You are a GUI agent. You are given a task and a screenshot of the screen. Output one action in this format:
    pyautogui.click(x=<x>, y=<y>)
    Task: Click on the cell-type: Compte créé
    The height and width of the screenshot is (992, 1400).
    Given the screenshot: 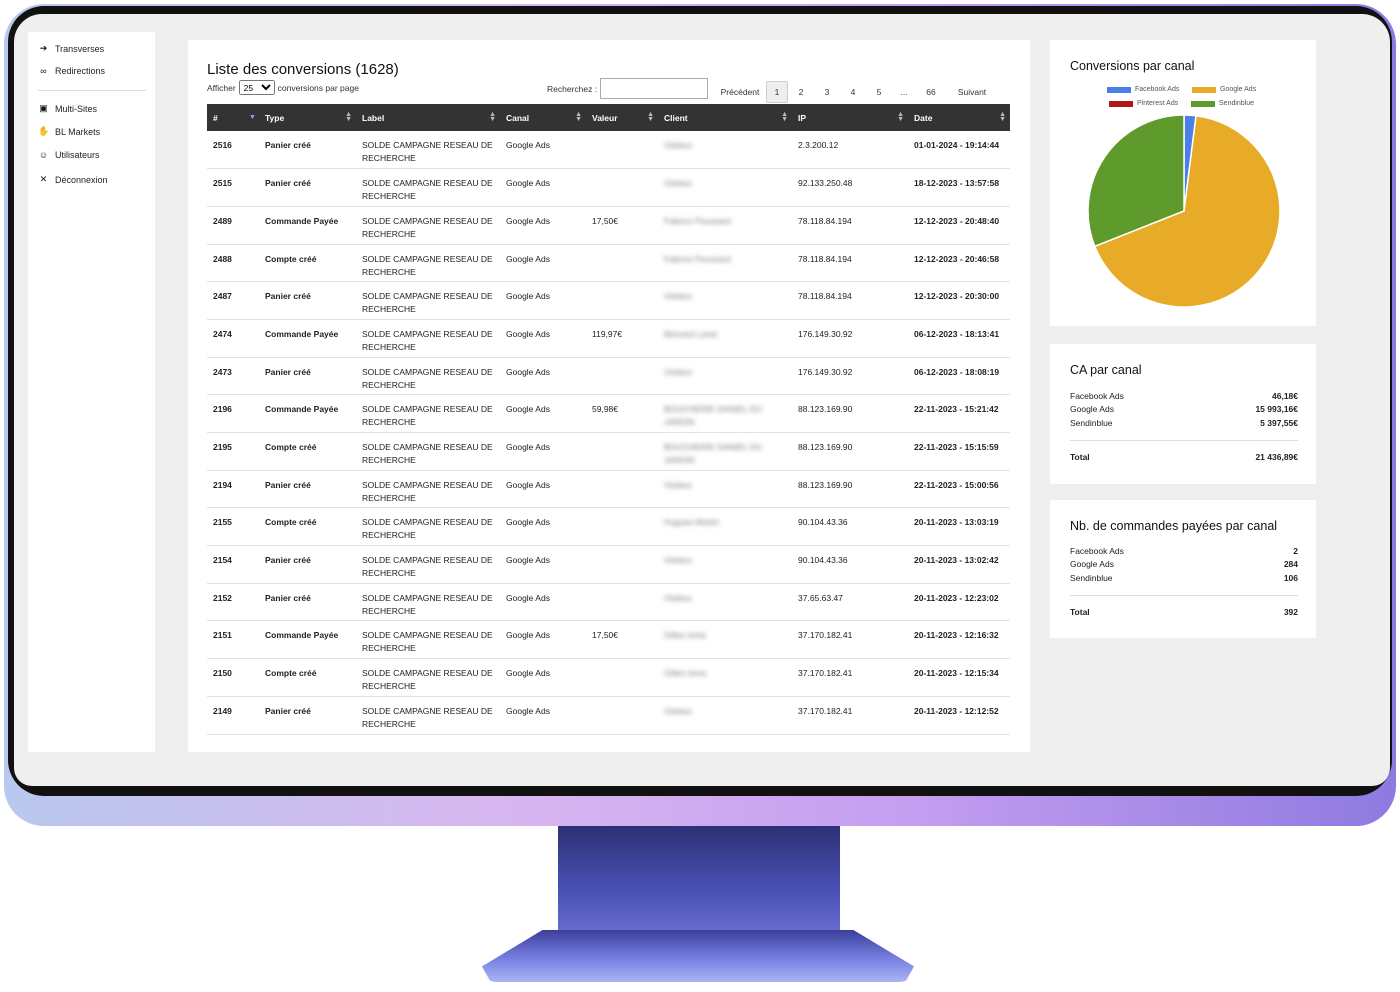 What is the action you would take?
    pyautogui.click(x=307, y=677)
    